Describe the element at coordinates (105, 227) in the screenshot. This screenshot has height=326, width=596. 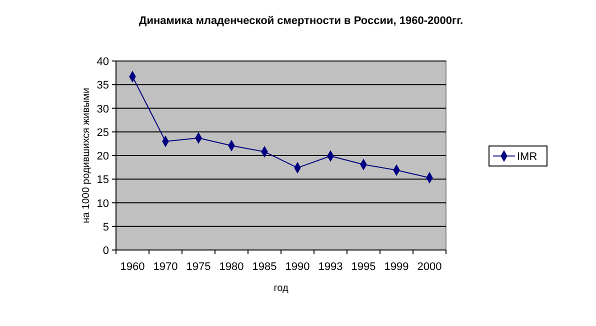
I see `y-tick-label: 5` at that location.